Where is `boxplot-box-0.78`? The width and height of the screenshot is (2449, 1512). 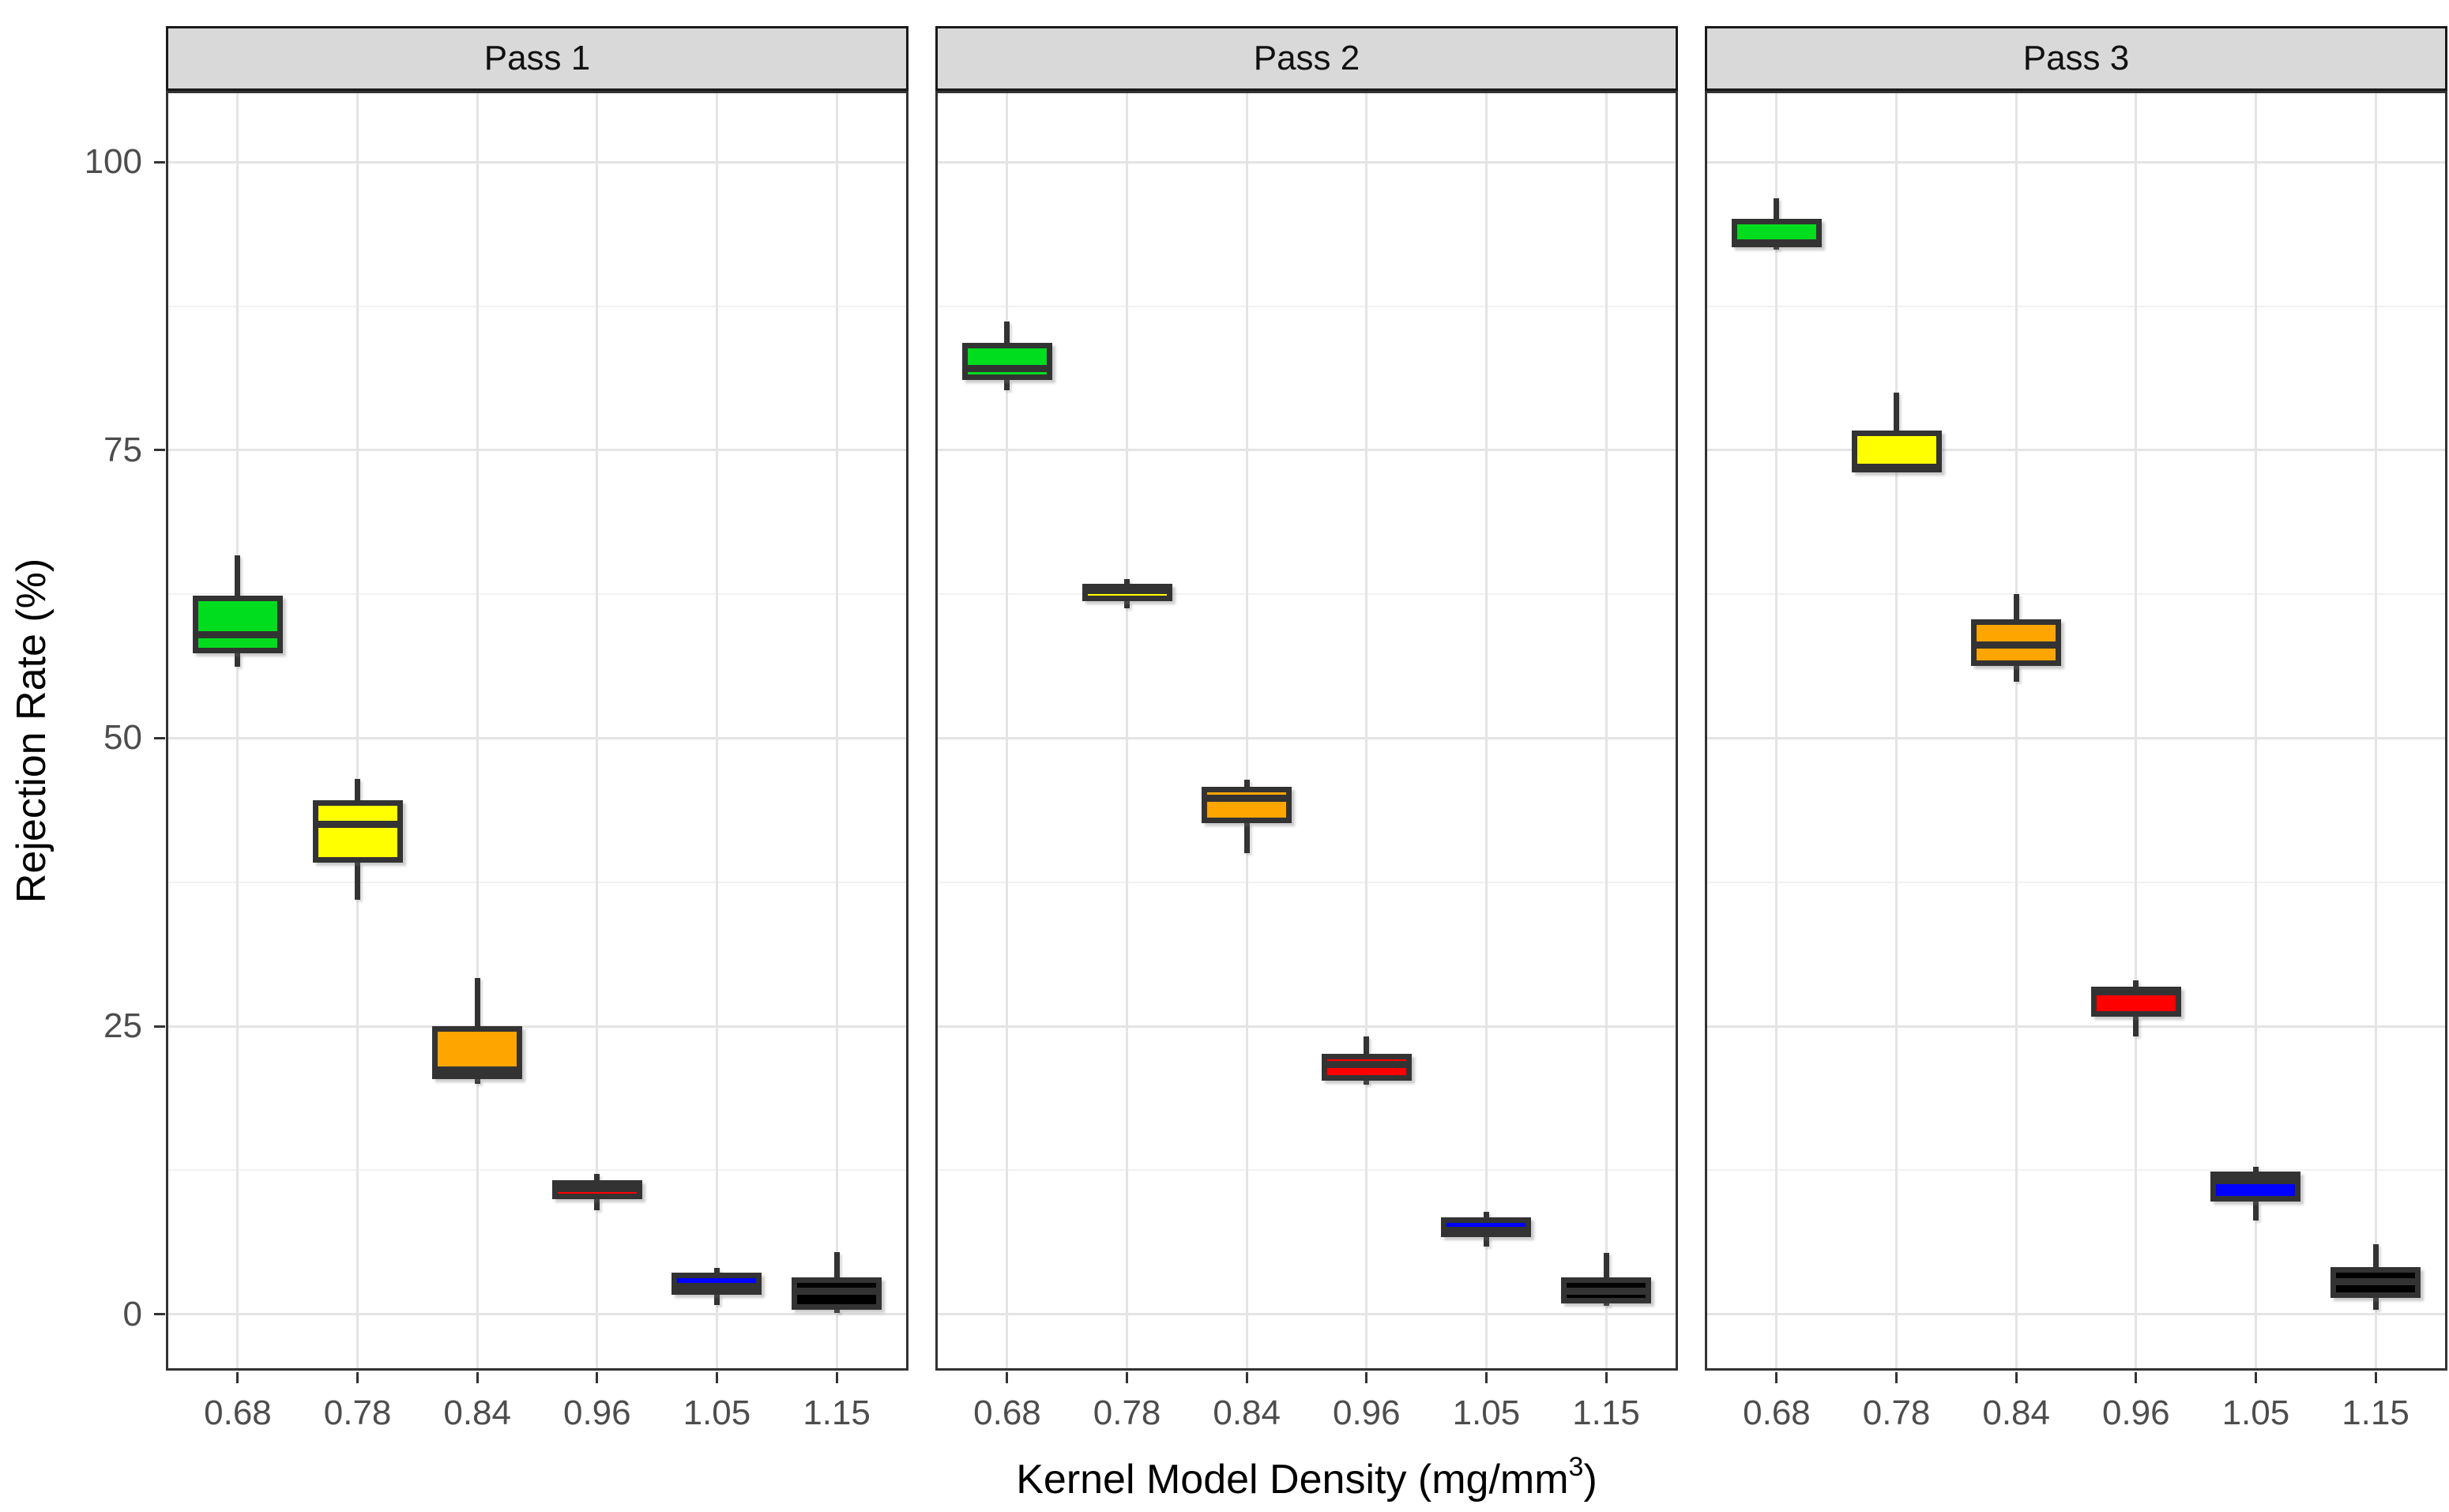 boxplot-box-0.78 is located at coordinates (358, 831).